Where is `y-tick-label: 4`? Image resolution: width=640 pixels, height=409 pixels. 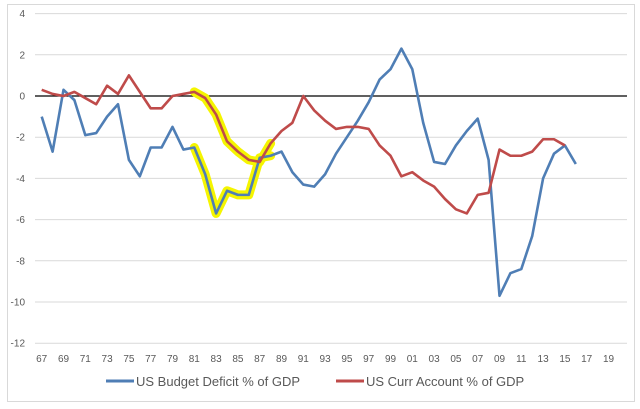
y-tick-label: 4 is located at coordinates (22, 14).